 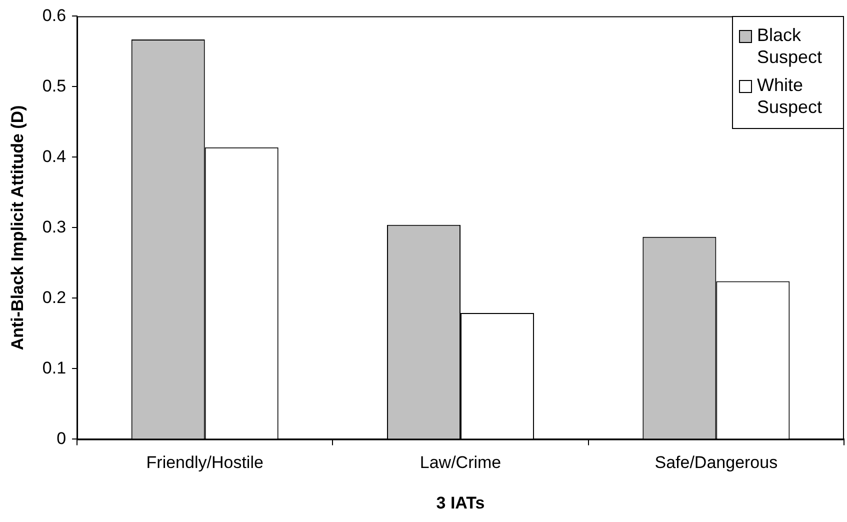 What do you see at coordinates (461, 462) in the screenshot?
I see `x-tick-label: Law/Crime` at bounding box center [461, 462].